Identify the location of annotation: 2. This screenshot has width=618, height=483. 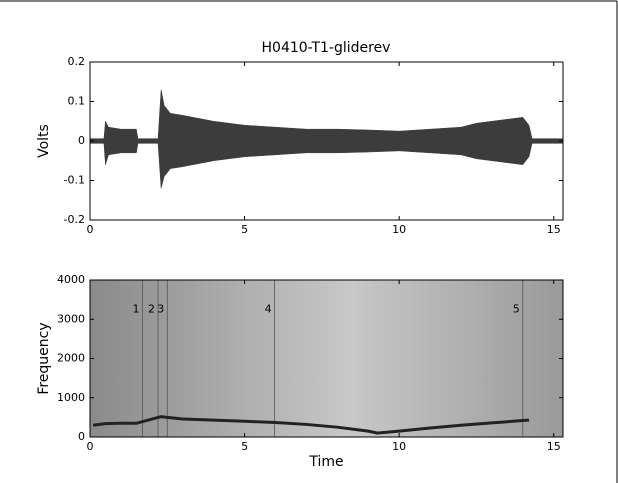
(151, 308).